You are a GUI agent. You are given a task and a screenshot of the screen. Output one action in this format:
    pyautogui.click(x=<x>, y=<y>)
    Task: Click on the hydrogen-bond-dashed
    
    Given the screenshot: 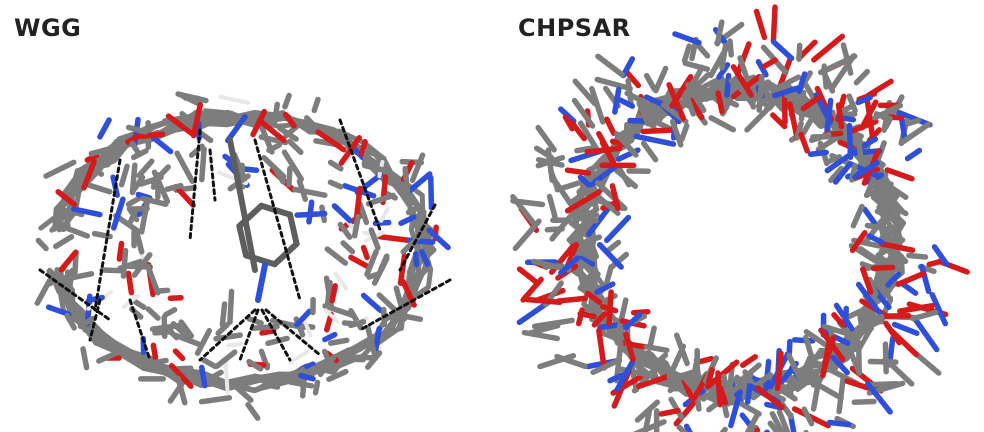 What is the action you would take?
    pyautogui.click(x=195, y=185)
    